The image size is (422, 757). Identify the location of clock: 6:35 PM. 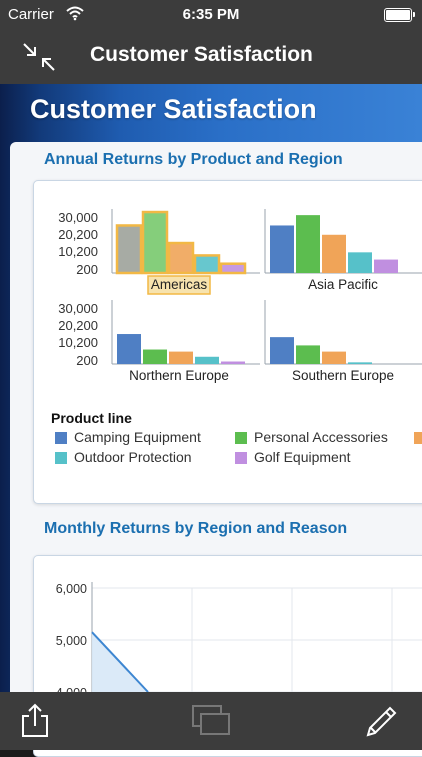
(211, 14).